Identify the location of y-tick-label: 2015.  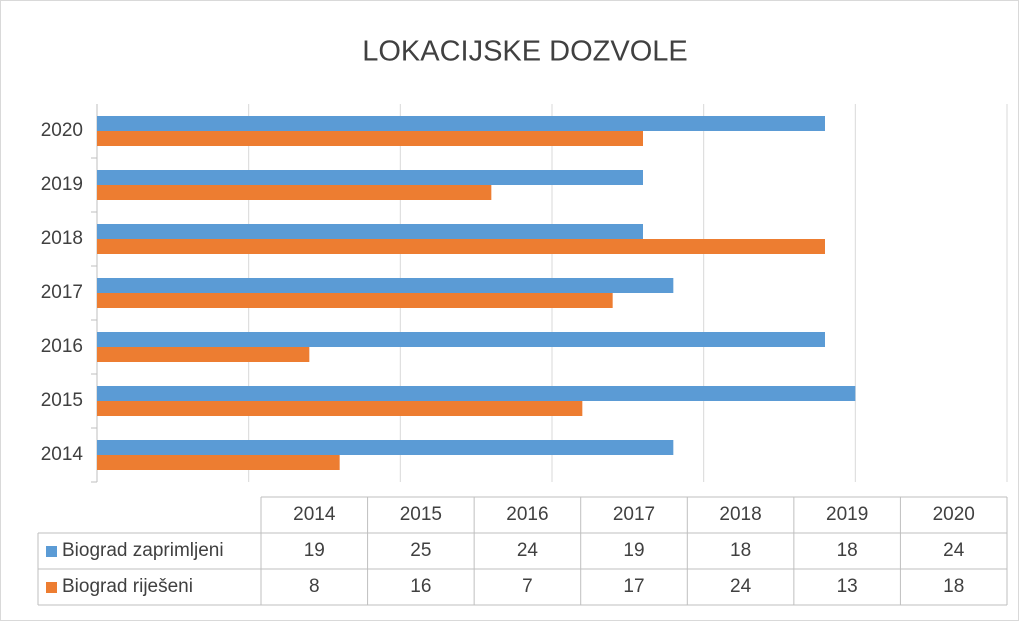
(62, 400).